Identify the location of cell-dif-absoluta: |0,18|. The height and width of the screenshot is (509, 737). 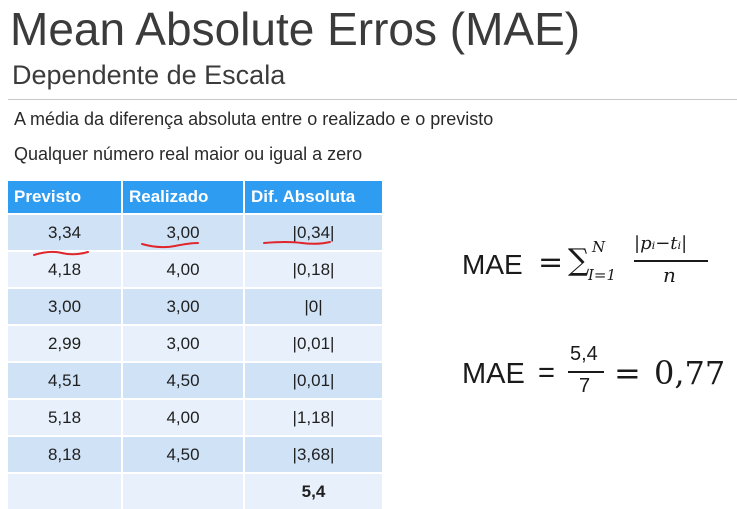
(313, 269).